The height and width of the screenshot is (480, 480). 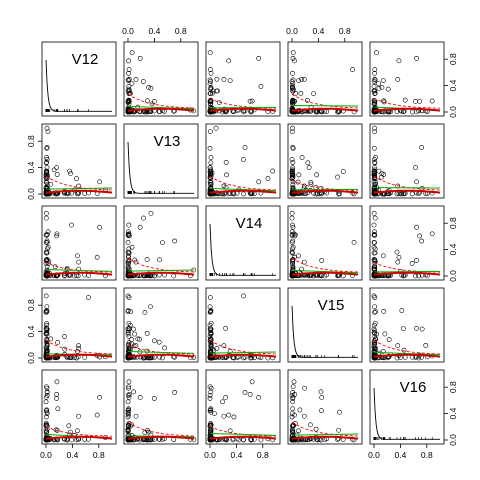 I want to click on y-tick-label: 0.8, so click(x=453, y=387).